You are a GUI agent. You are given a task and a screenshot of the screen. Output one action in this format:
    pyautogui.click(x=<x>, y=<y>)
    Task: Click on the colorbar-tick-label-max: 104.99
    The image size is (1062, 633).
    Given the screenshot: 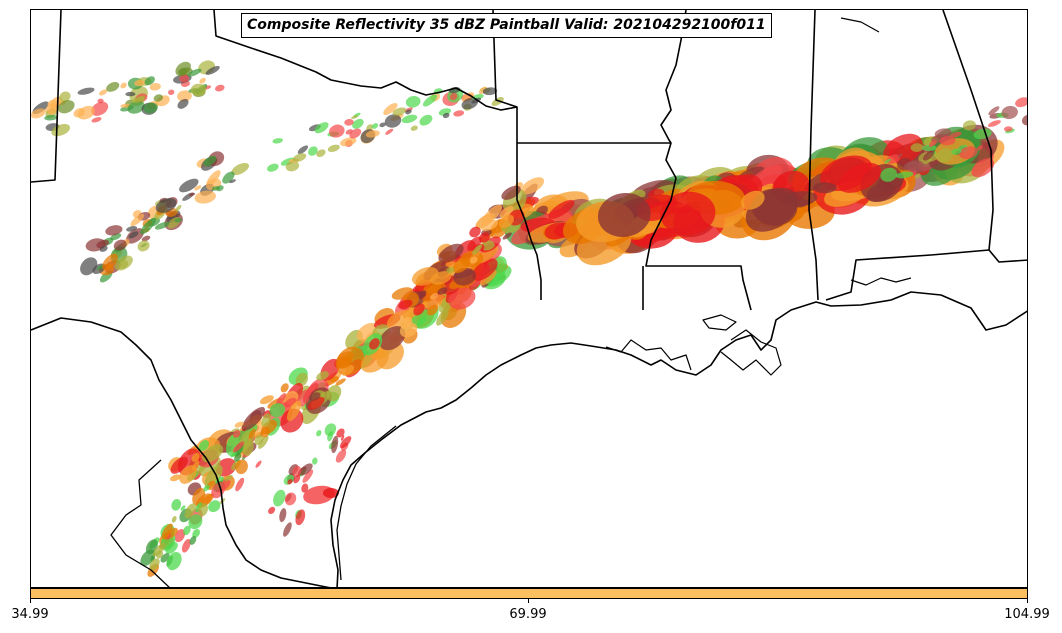 What is the action you would take?
    pyautogui.click(x=1027, y=614)
    